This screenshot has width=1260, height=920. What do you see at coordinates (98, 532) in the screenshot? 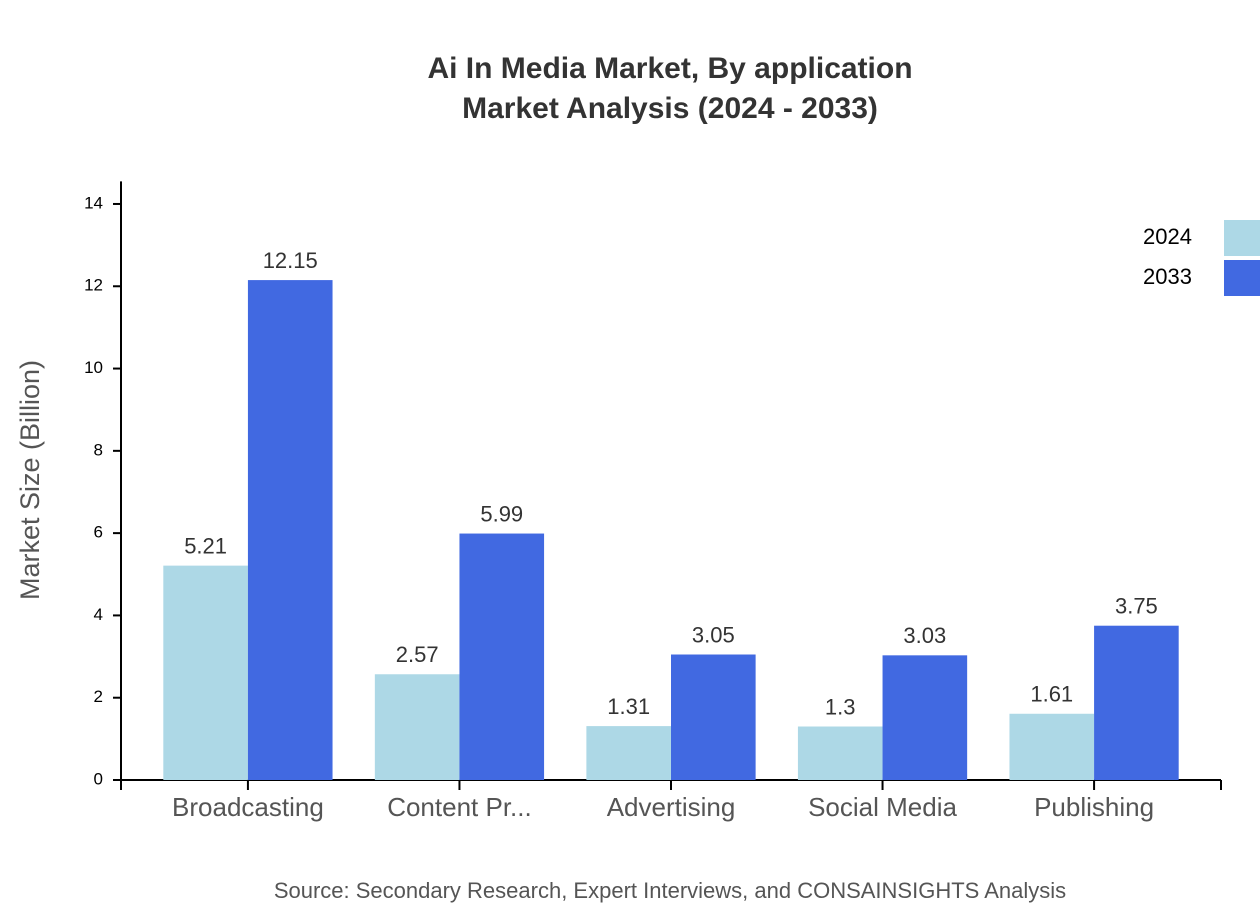
I see `y-tick-label: 6` at bounding box center [98, 532].